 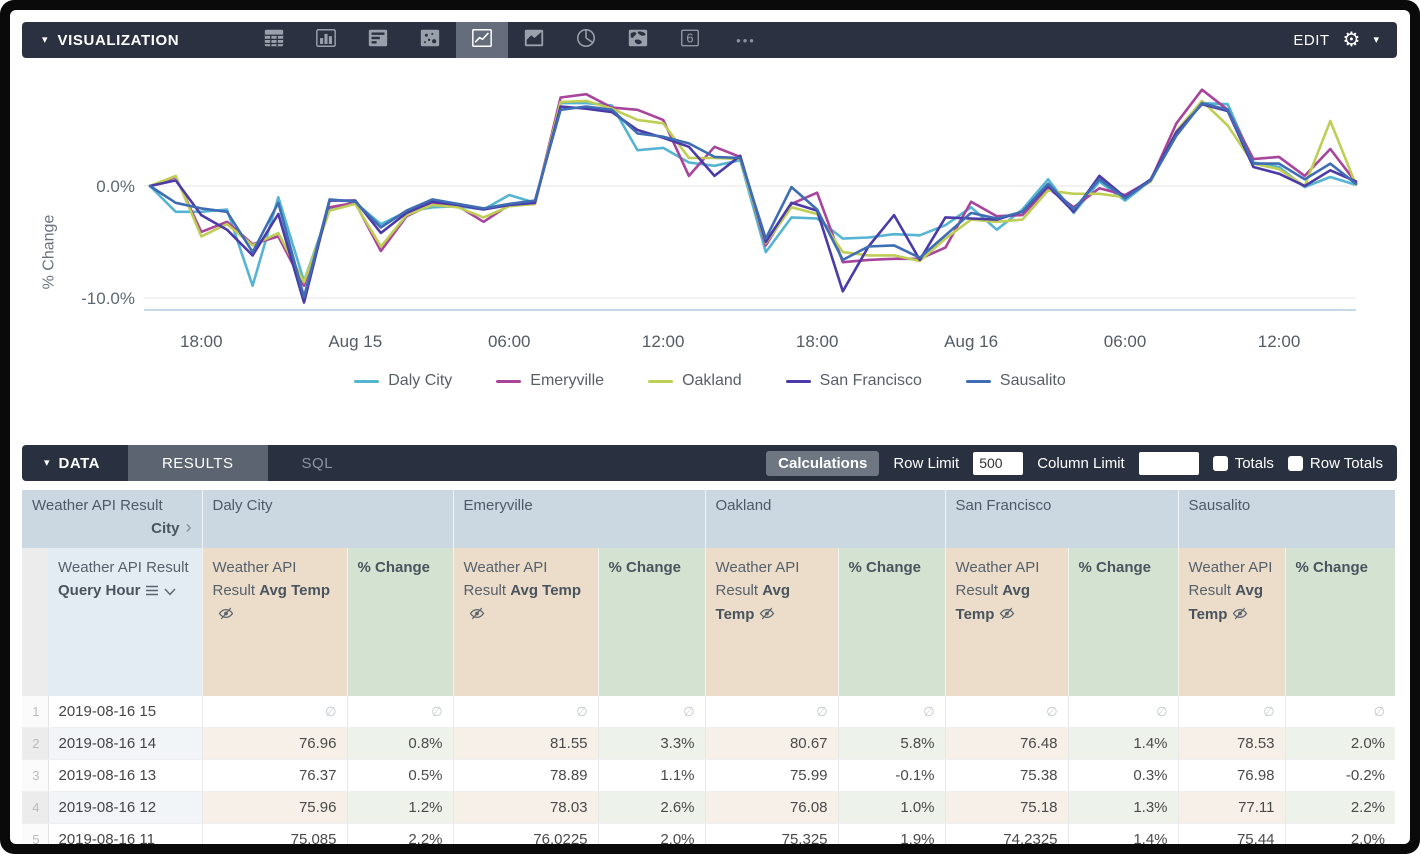 I want to click on avg-temp-cell: 75.44, so click(x=1231, y=833).